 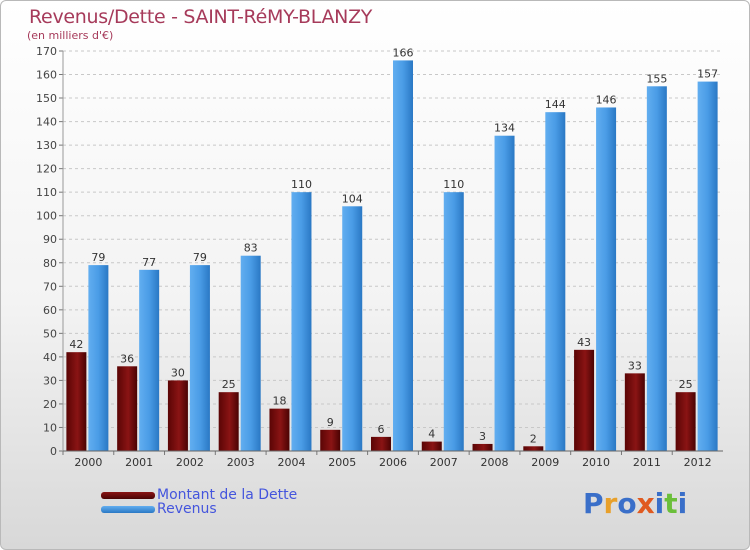 I want to click on chart-subtitle: (en milliers d'€), so click(x=70, y=35).